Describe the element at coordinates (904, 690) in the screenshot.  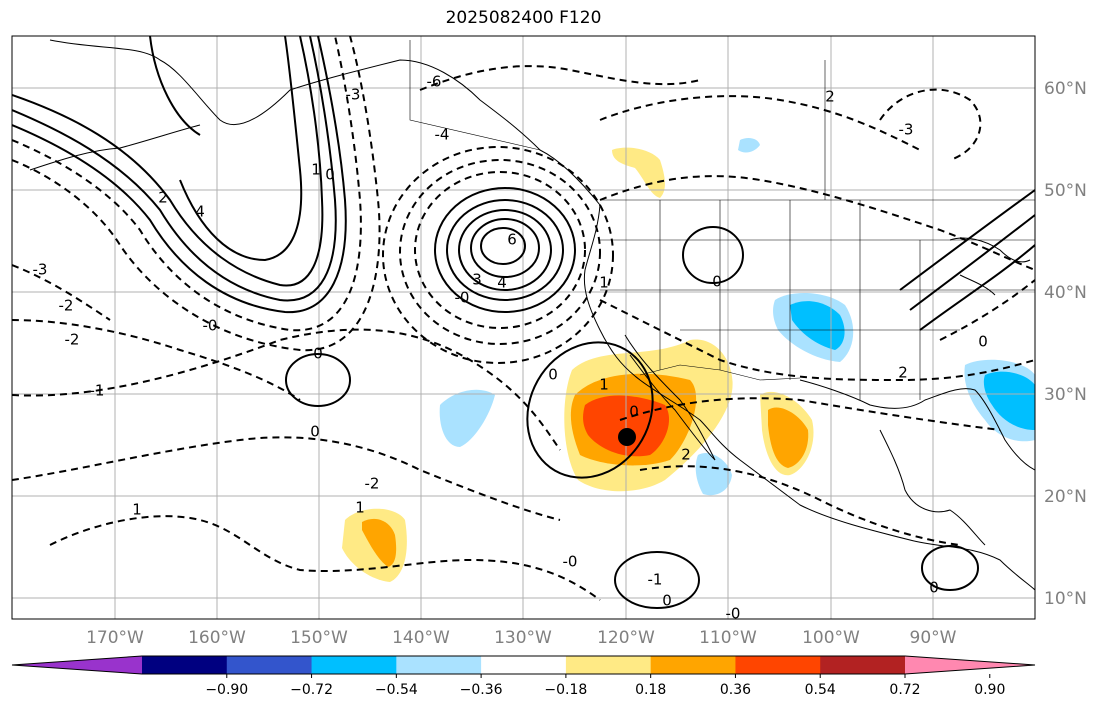
I see `colorbar-tick-label: 0.72` at that location.